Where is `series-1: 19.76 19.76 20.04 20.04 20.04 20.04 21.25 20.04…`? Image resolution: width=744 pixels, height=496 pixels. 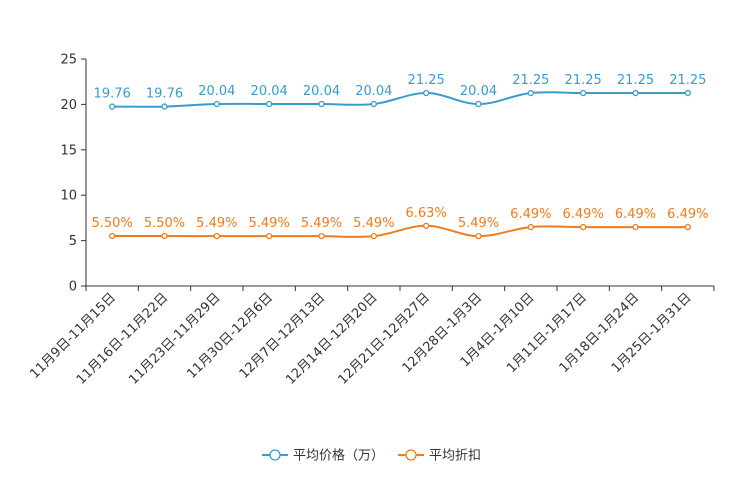 series-1: 19.76 19.76 20.04 20.04 20.04 20.04 21.25 20.04… is located at coordinates (400, 91).